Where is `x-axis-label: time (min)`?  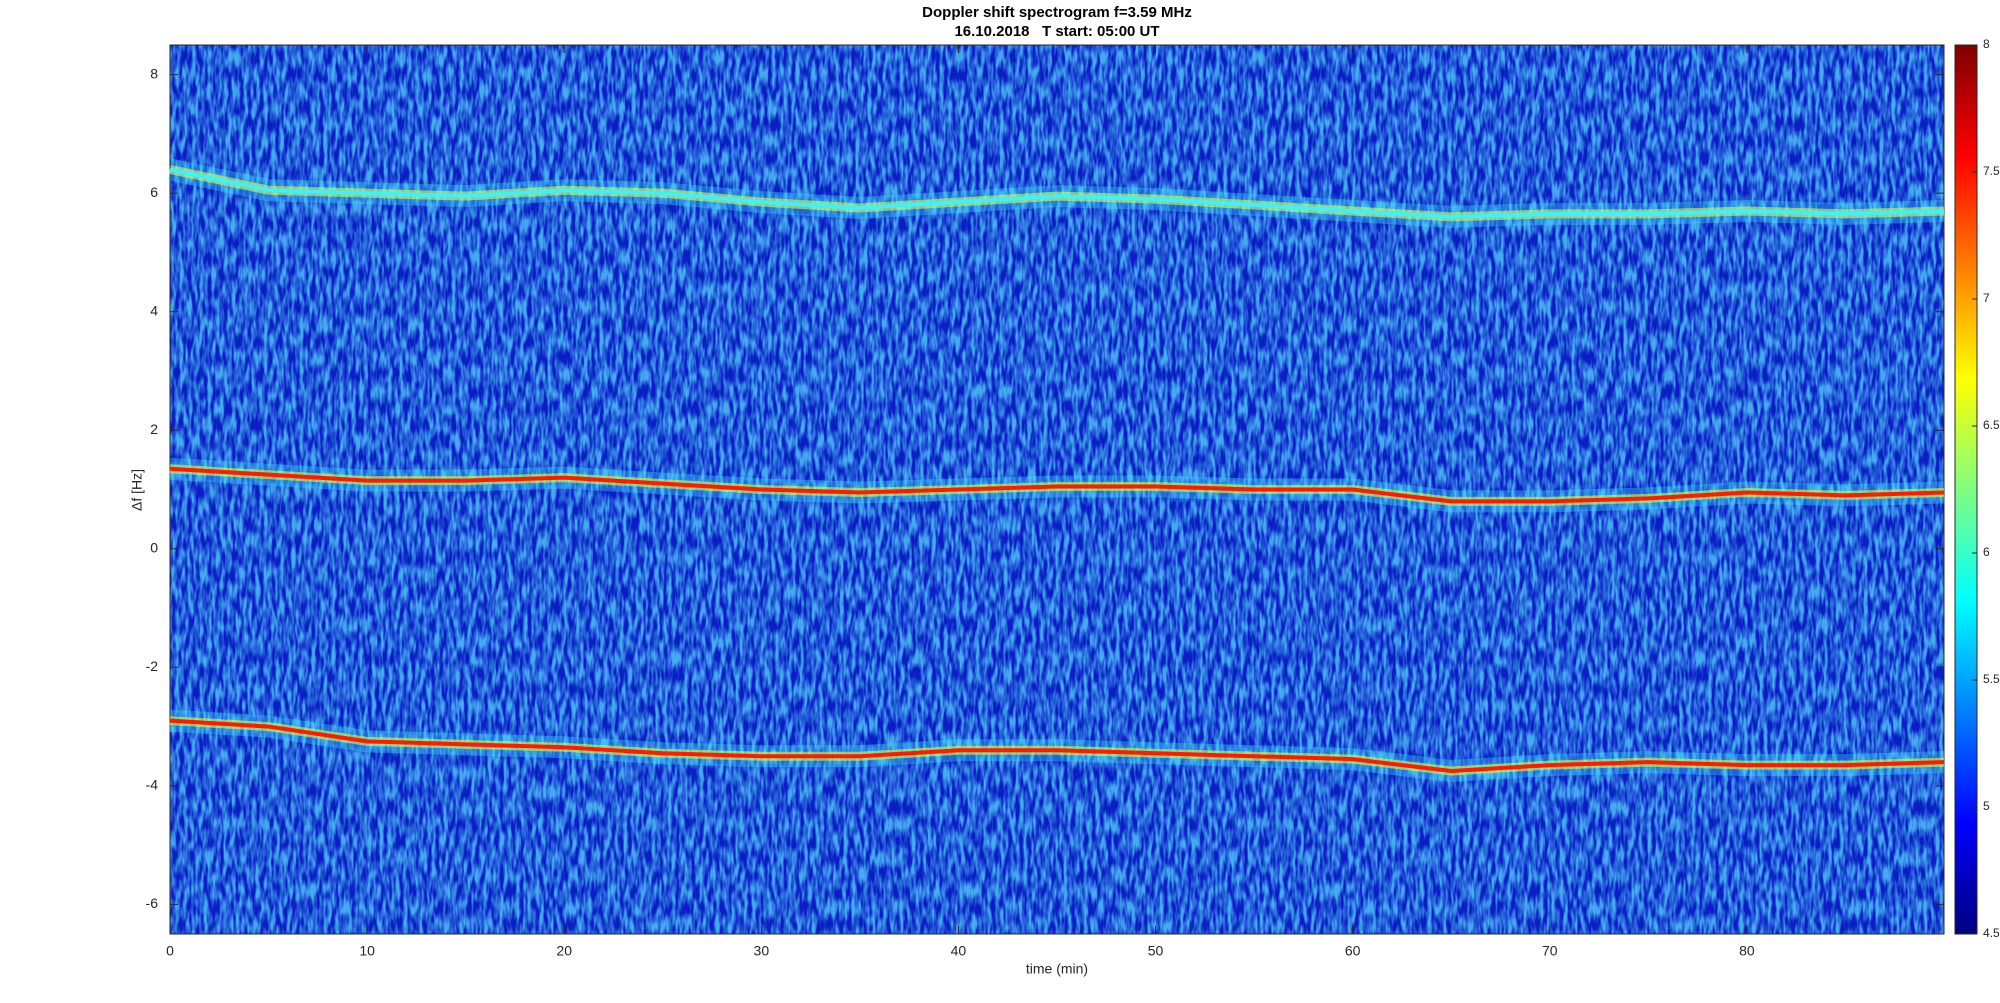
x-axis-label: time (min) is located at coordinates (1057, 969).